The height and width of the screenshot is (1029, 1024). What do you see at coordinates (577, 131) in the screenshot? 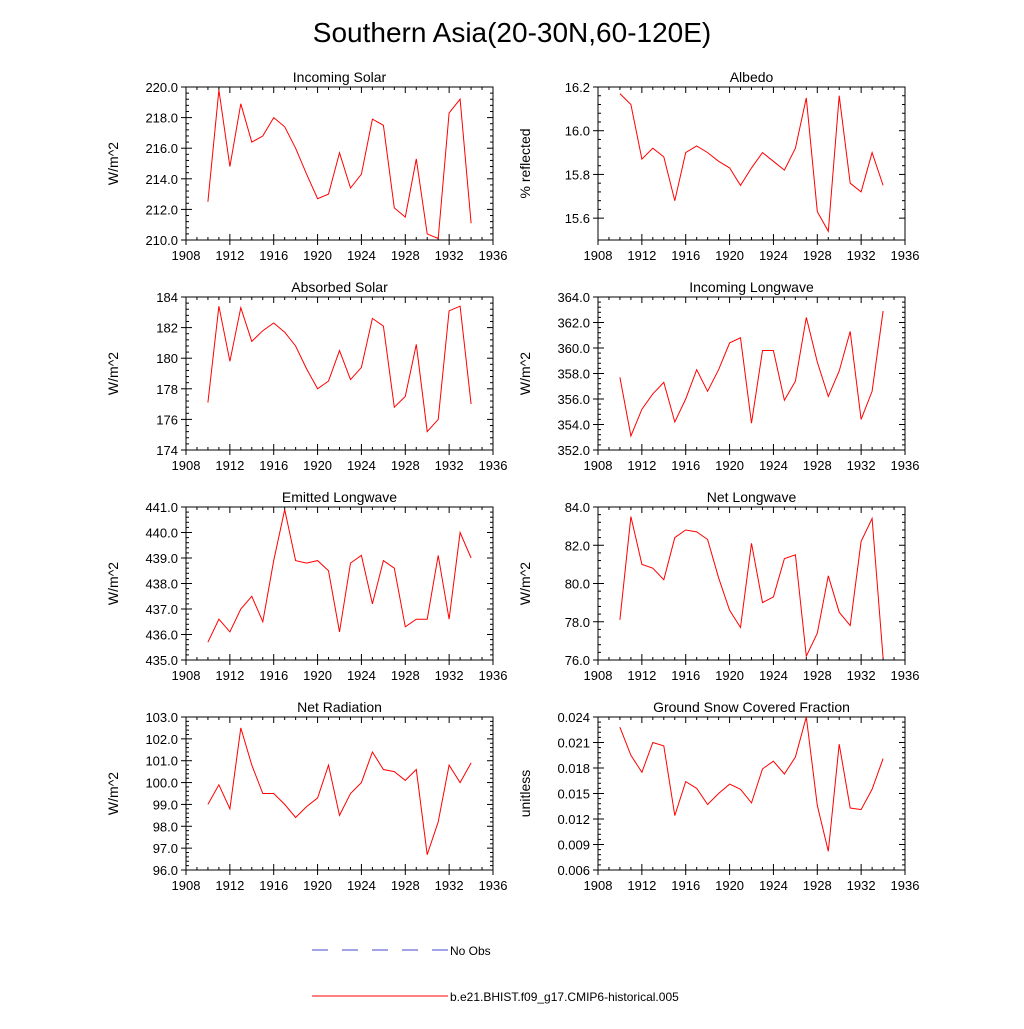
I see `y-tick-label: 16.0` at bounding box center [577, 131].